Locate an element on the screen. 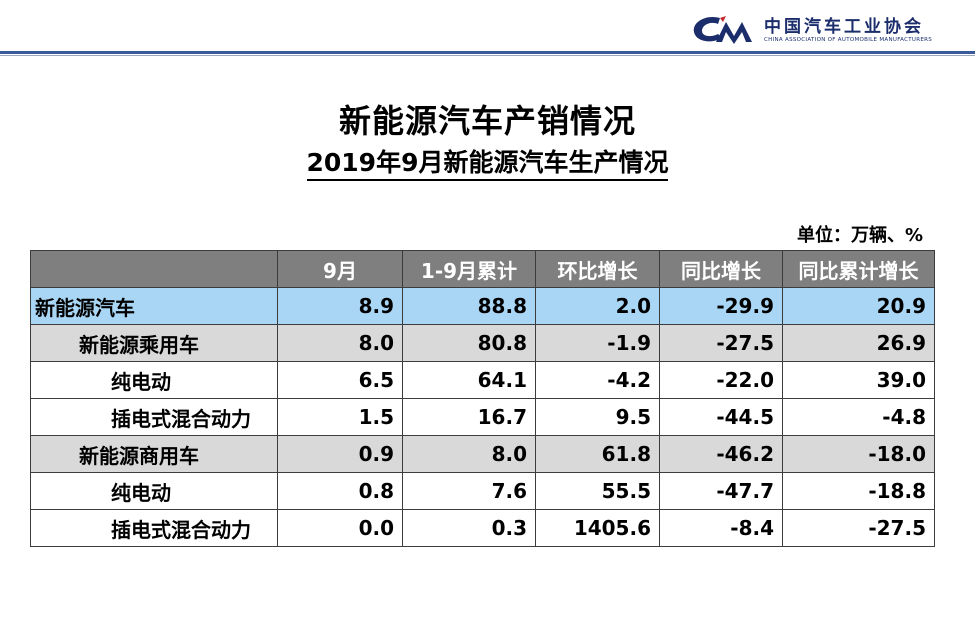  table-cell: -4.2 is located at coordinates (597, 380).